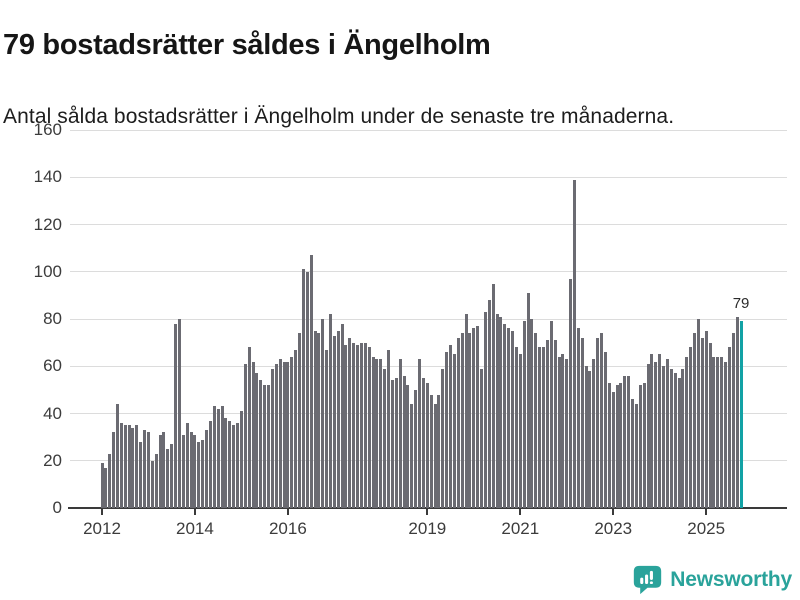  I want to click on x-axis-label-2021: 2021, so click(520, 528).